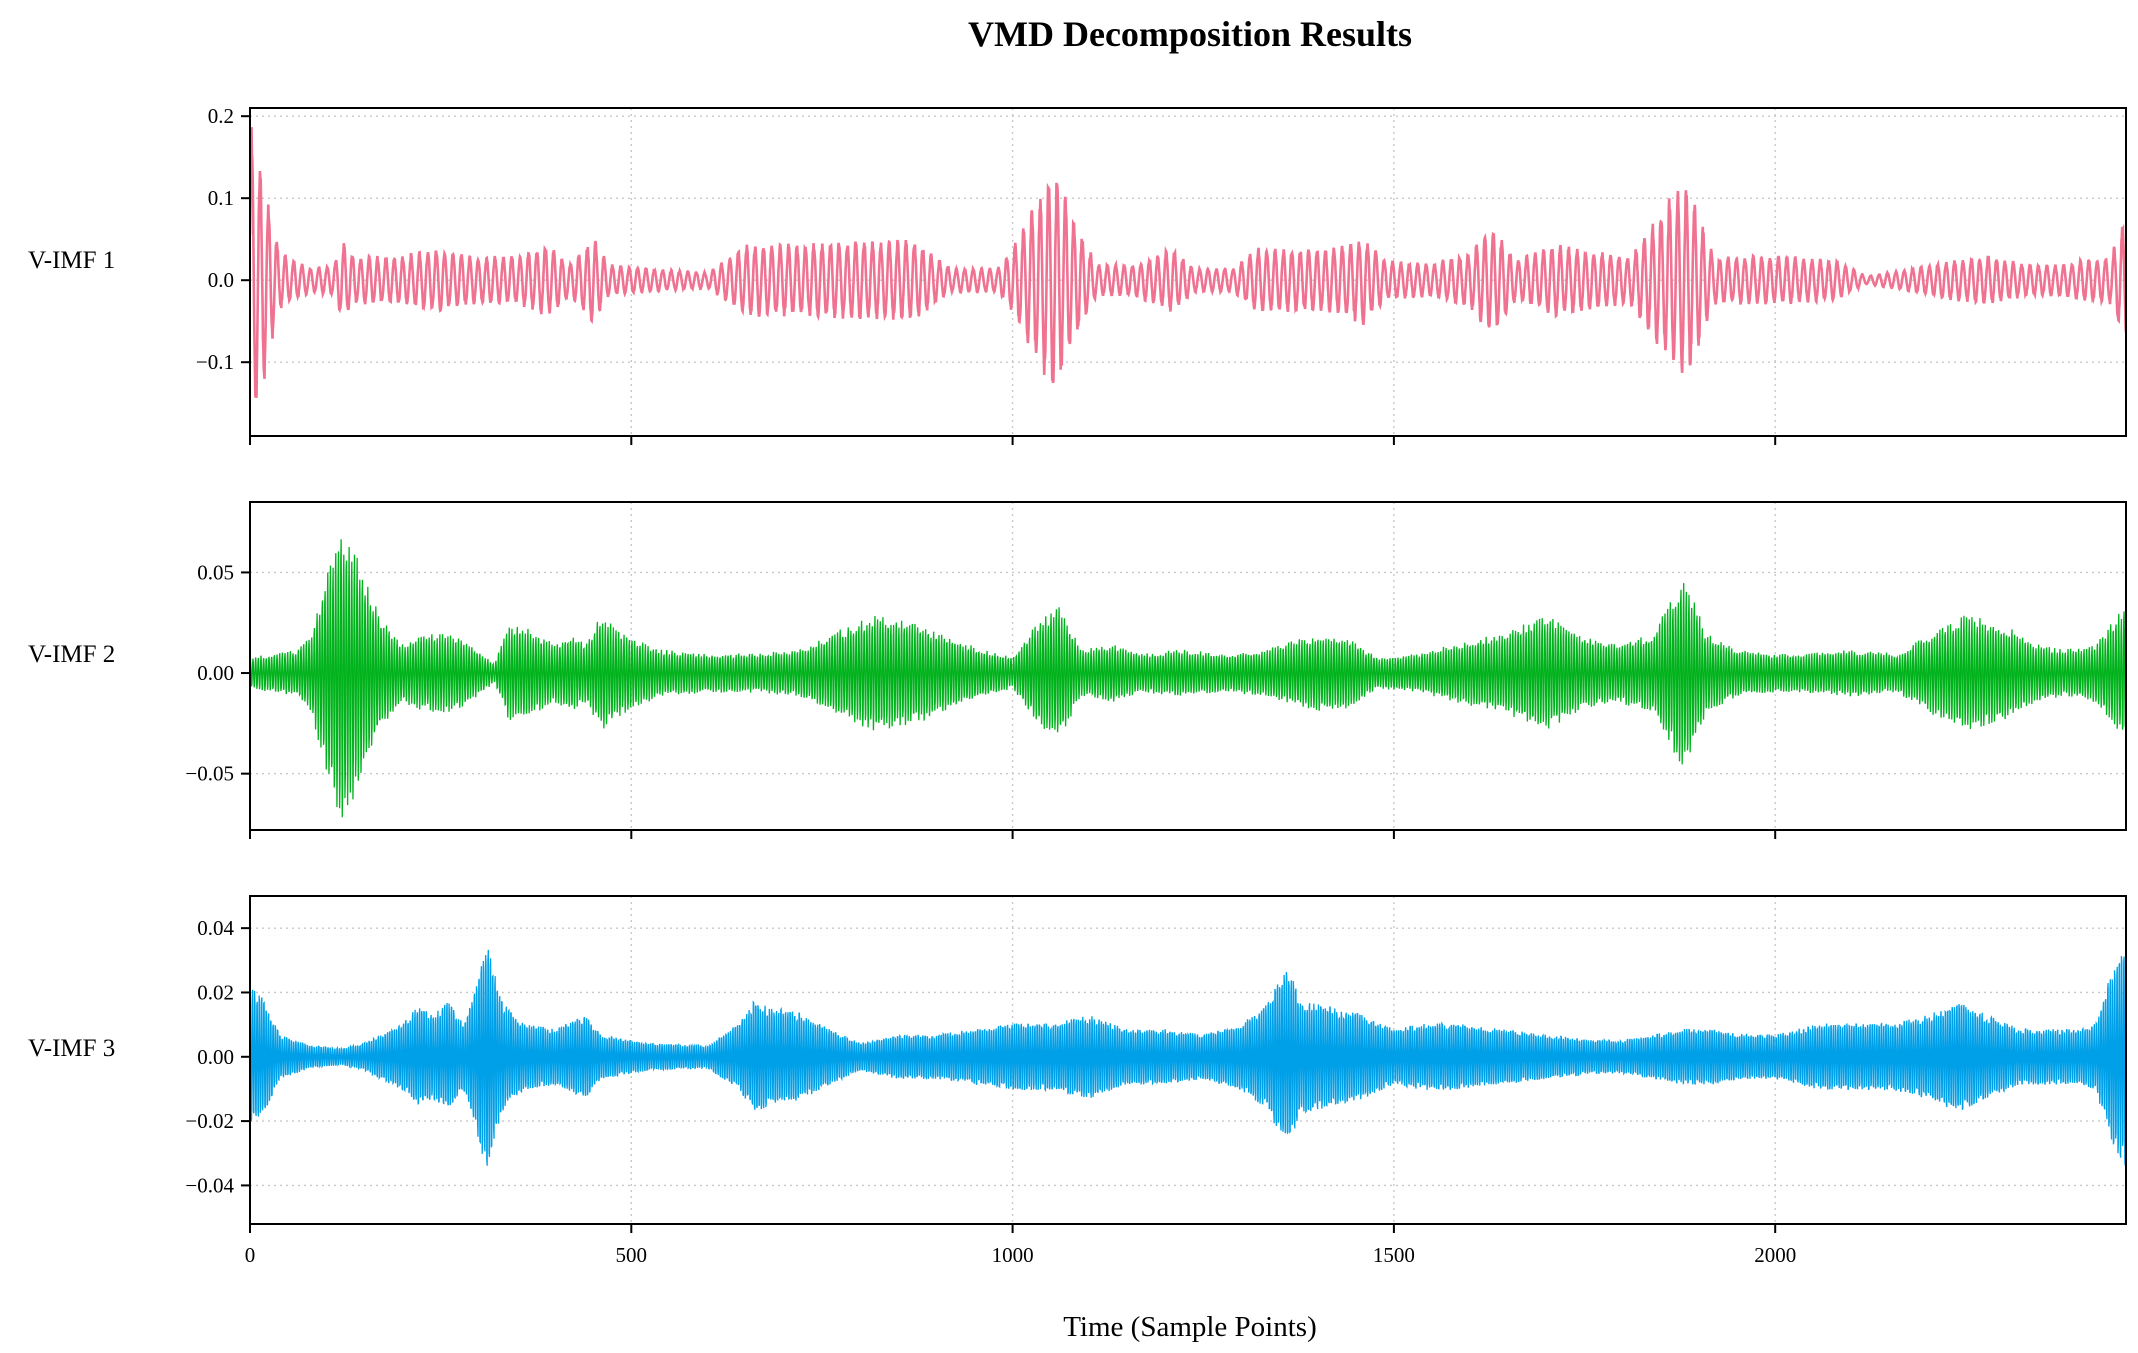  What do you see at coordinates (71, 1048) in the screenshot?
I see `panel-ylabel: V-IMF 3` at bounding box center [71, 1048].